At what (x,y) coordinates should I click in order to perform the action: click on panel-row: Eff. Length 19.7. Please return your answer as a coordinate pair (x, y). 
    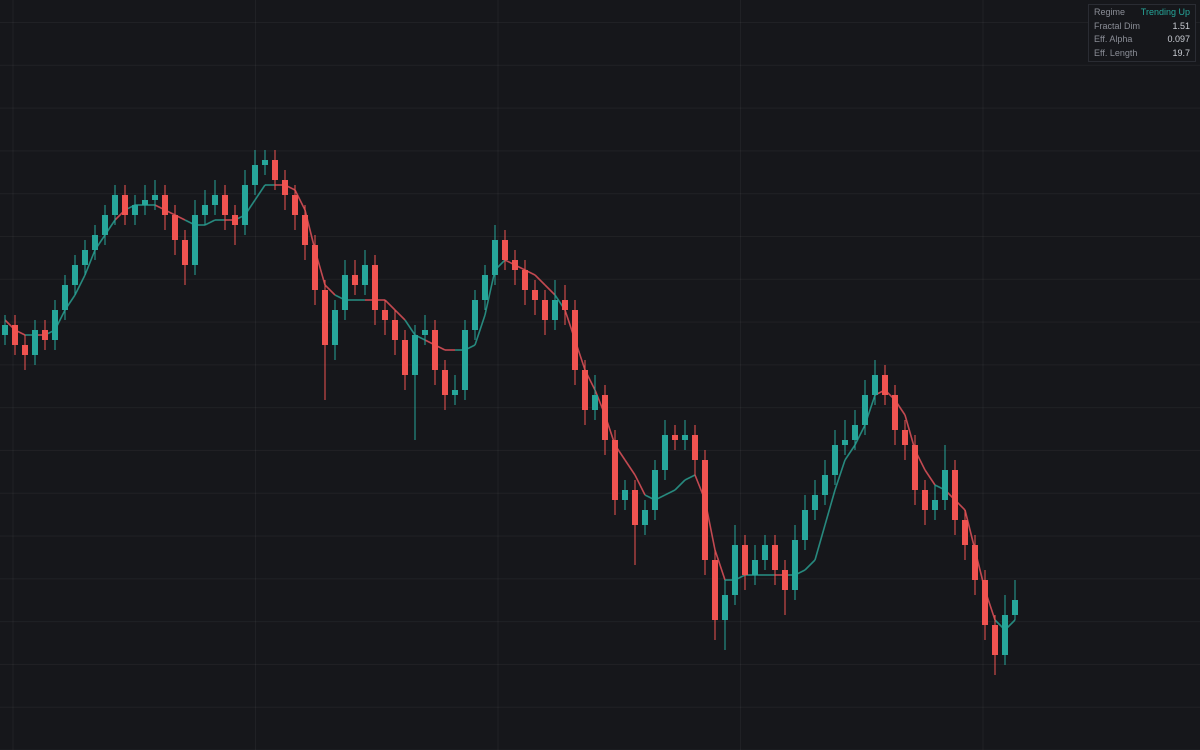
    Looking at the image, I should click on (1142, 54).